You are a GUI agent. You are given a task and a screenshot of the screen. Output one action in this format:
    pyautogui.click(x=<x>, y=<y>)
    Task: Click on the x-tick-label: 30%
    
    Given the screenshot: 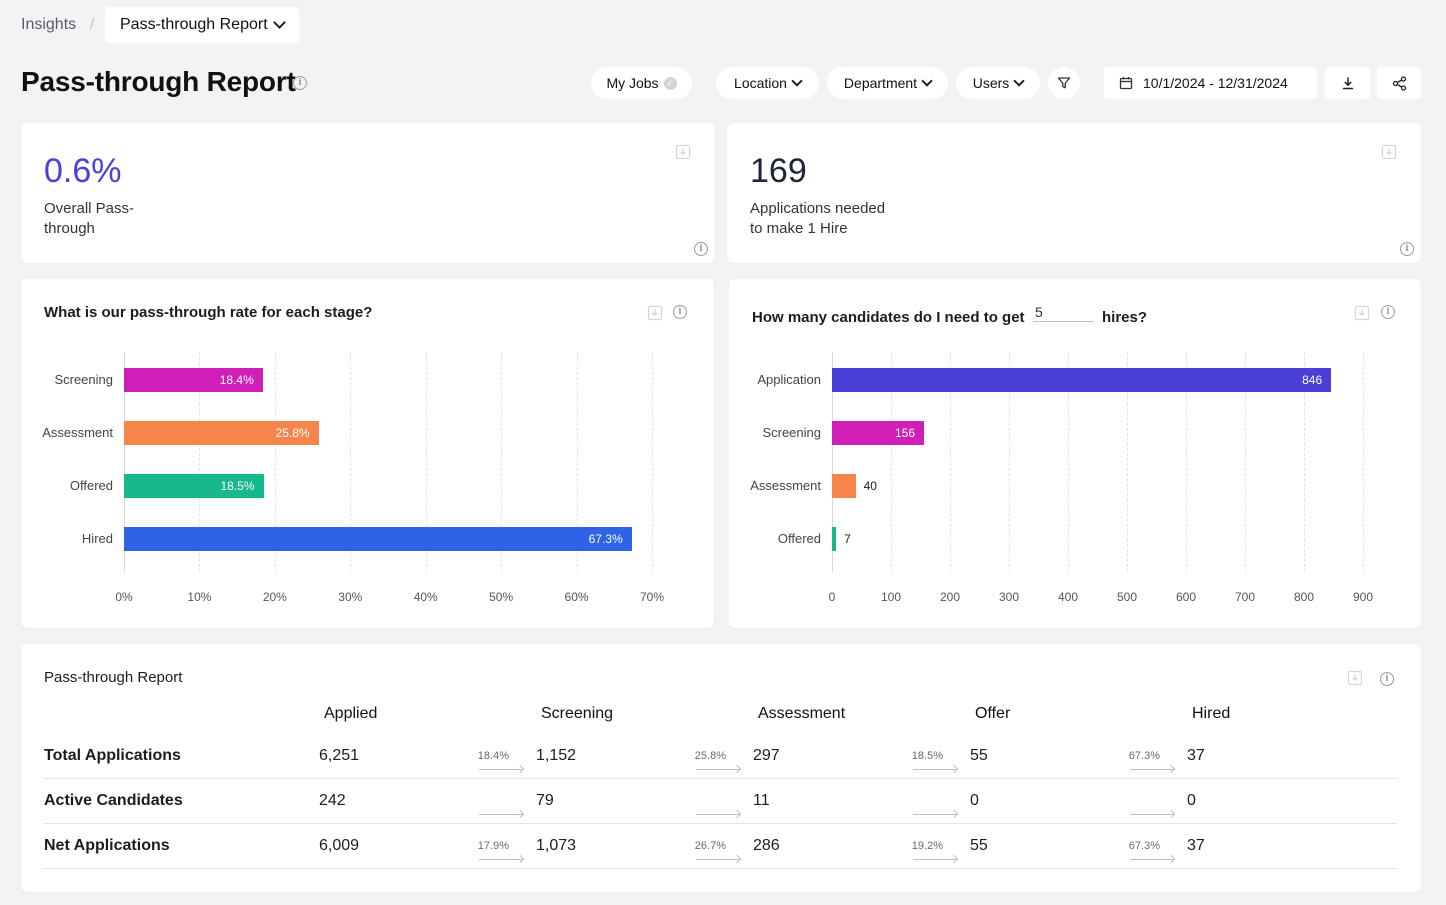 What is the action you would take?
    pyautogui.click(x=350, y=597)
    